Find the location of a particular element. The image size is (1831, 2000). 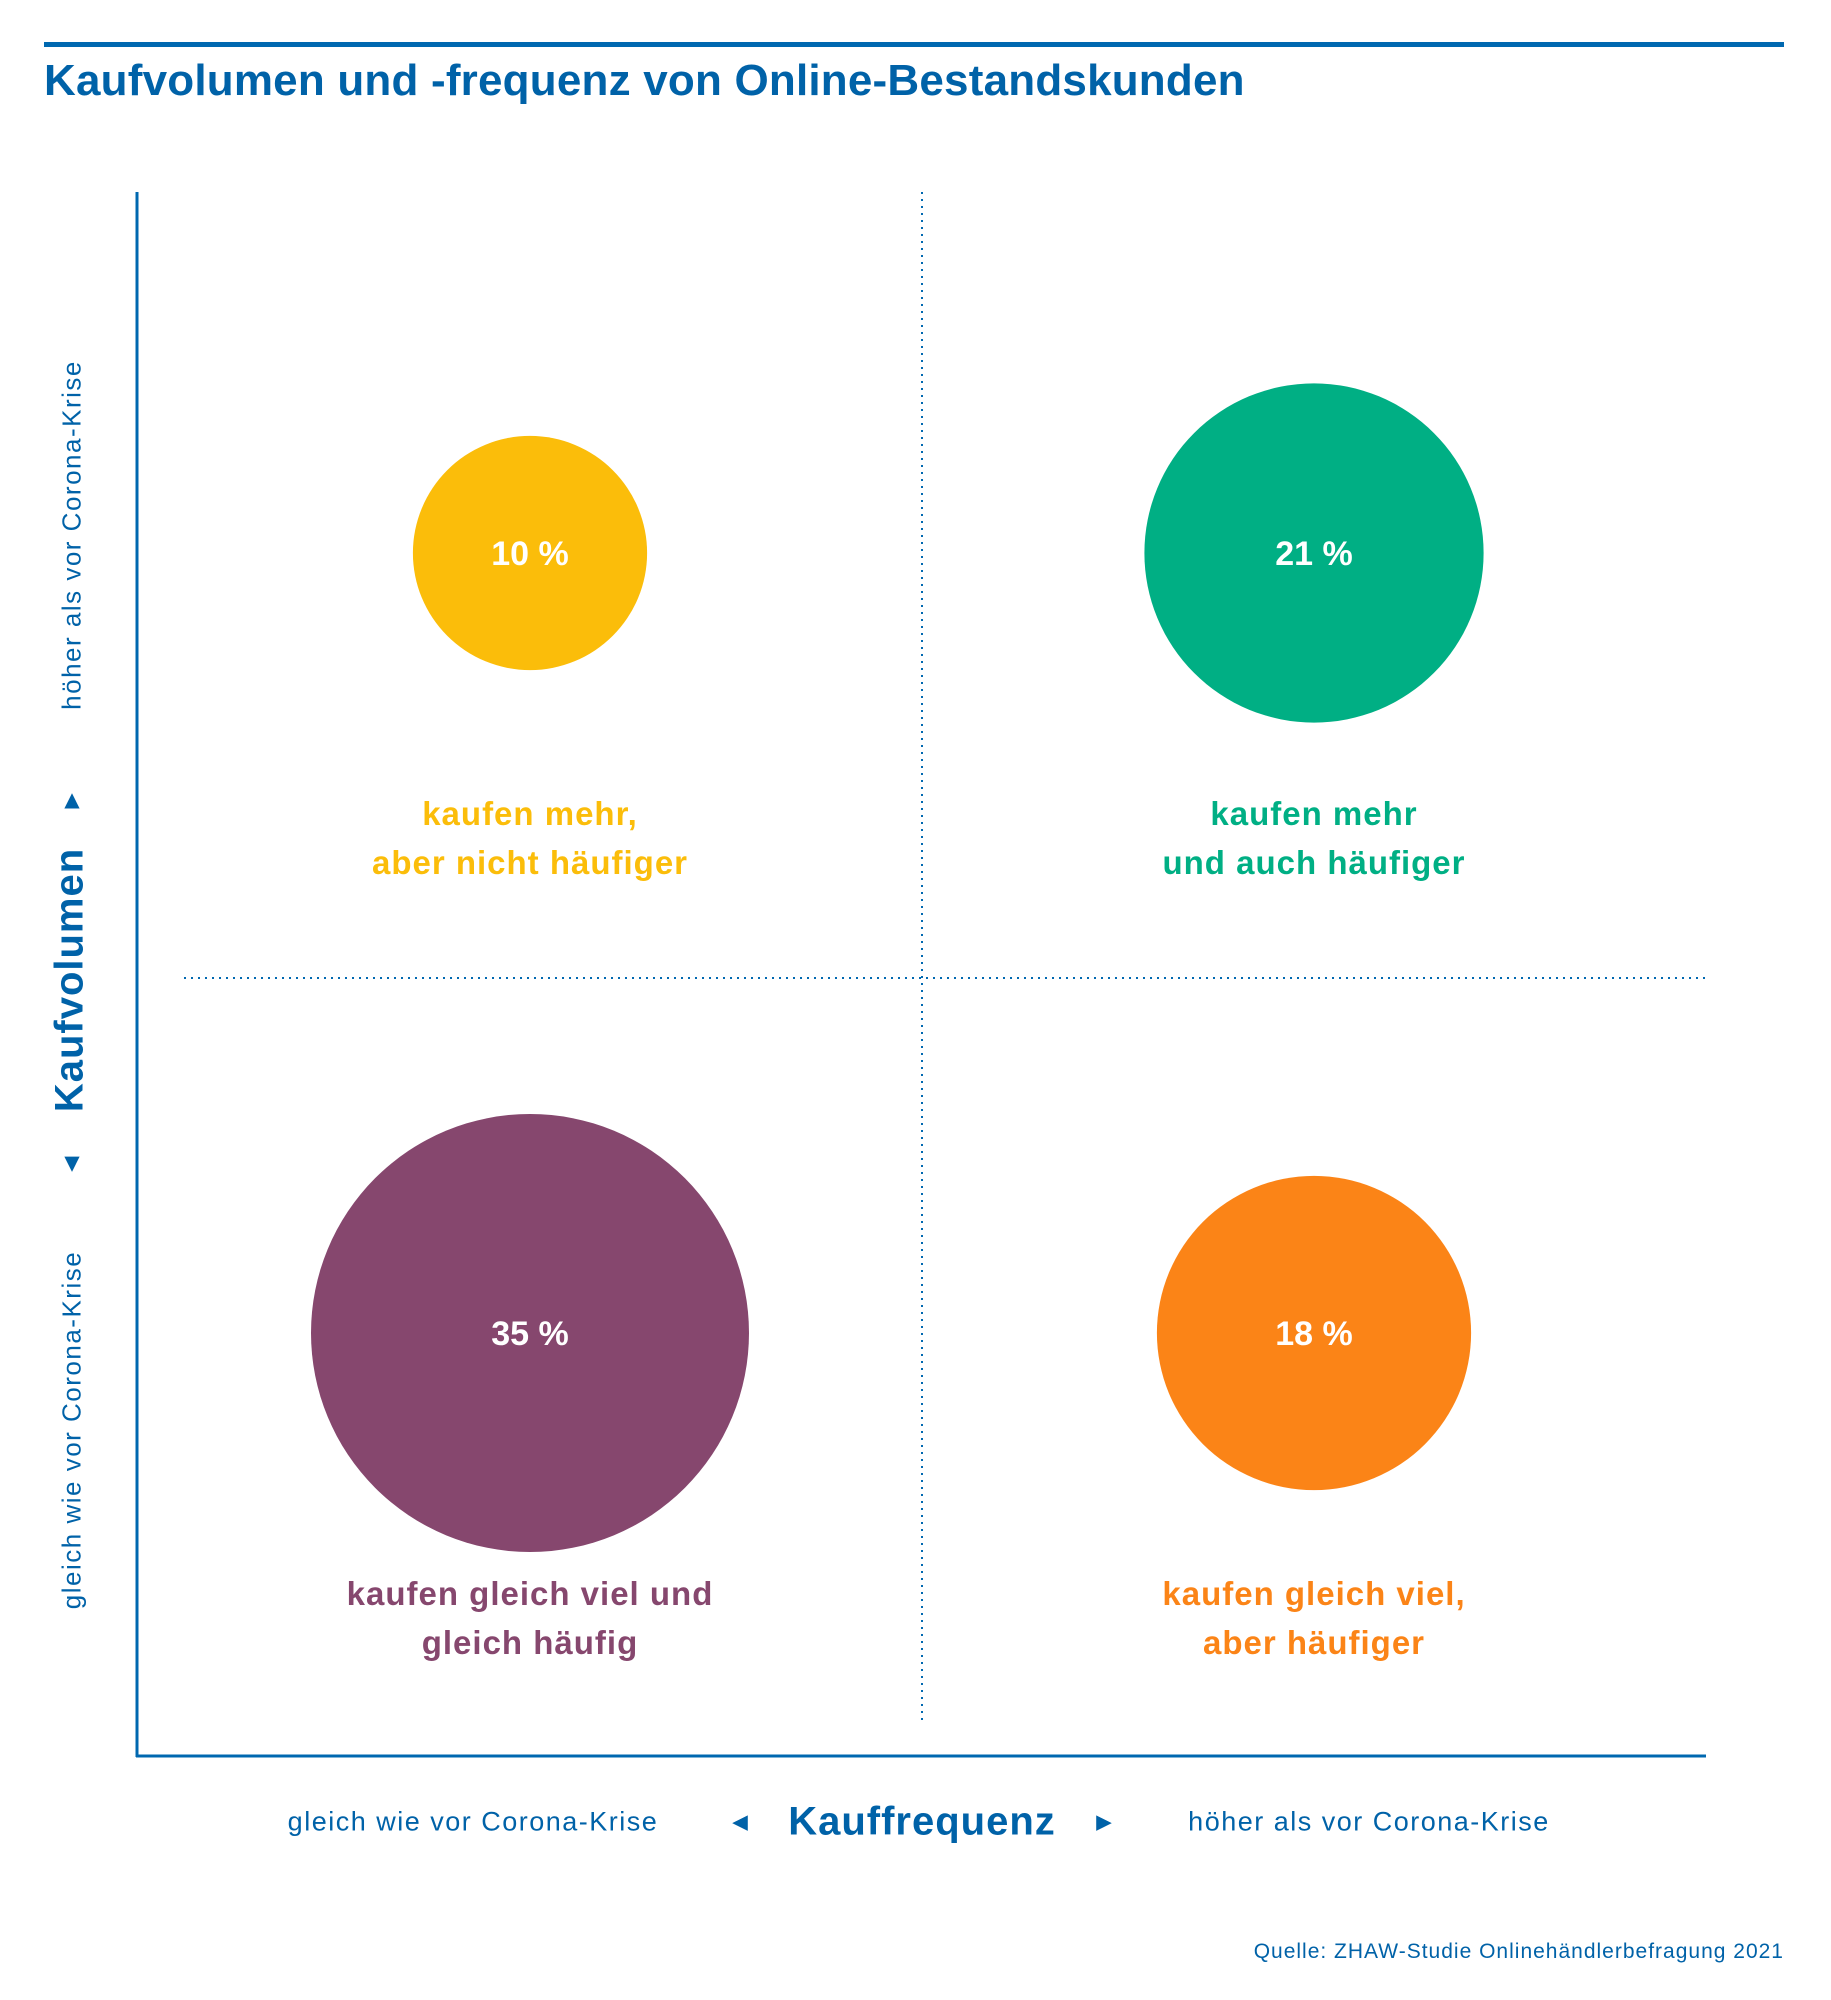

bubble-value-label: 21 % is located at coordinates (1314, 554).